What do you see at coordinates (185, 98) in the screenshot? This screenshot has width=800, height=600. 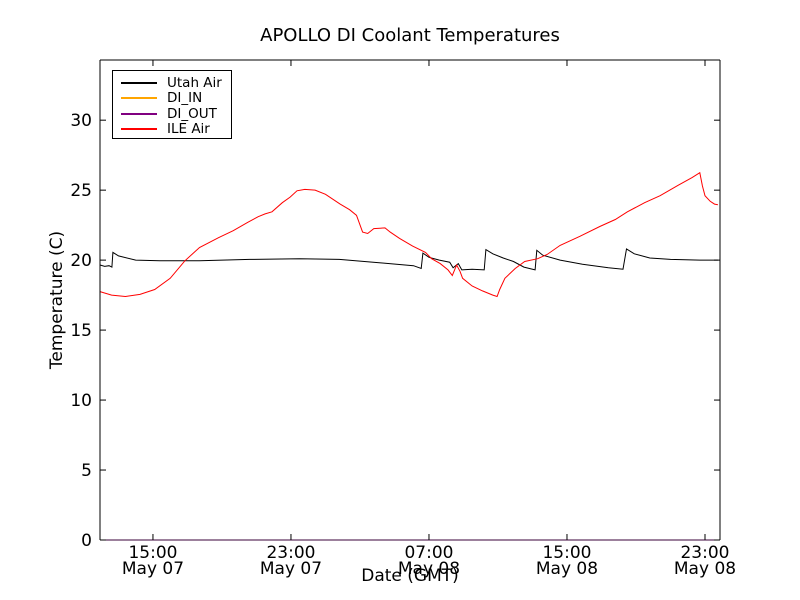 I see `legend-label: DI_IN` at bounding box center [185, 98].